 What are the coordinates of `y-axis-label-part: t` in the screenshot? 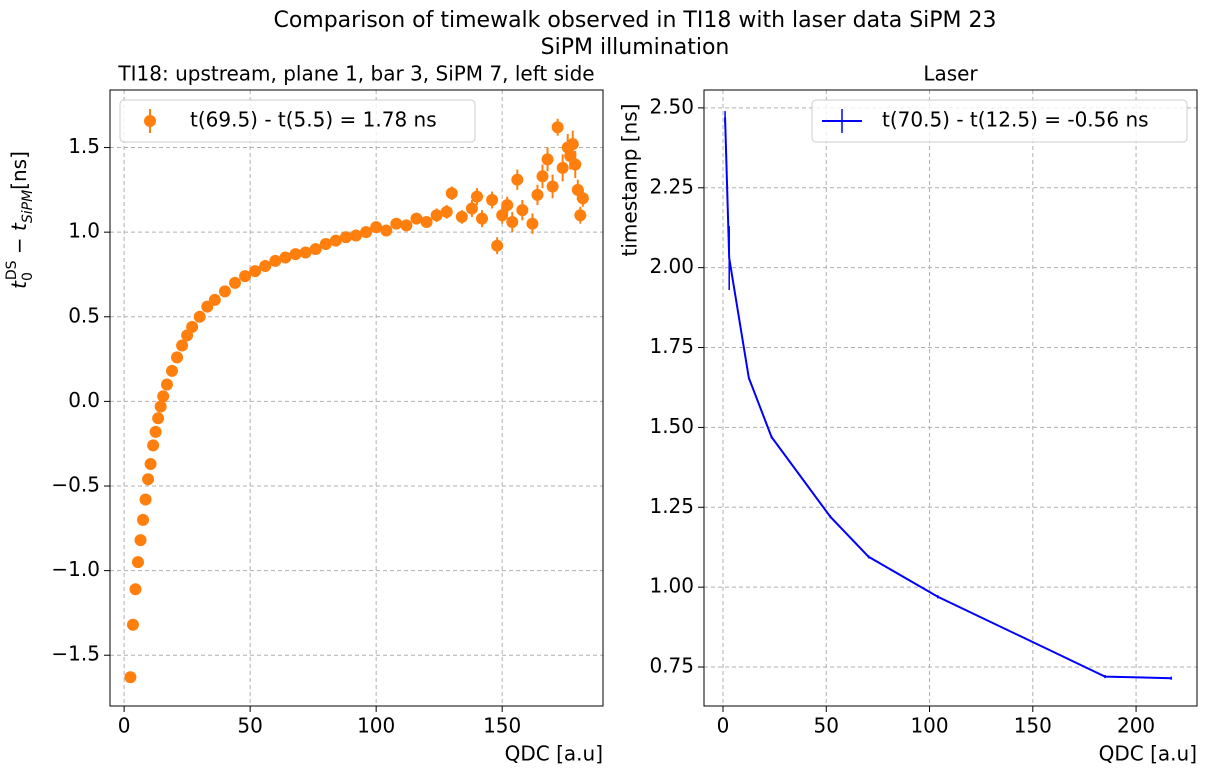 It's located at (19, 284).